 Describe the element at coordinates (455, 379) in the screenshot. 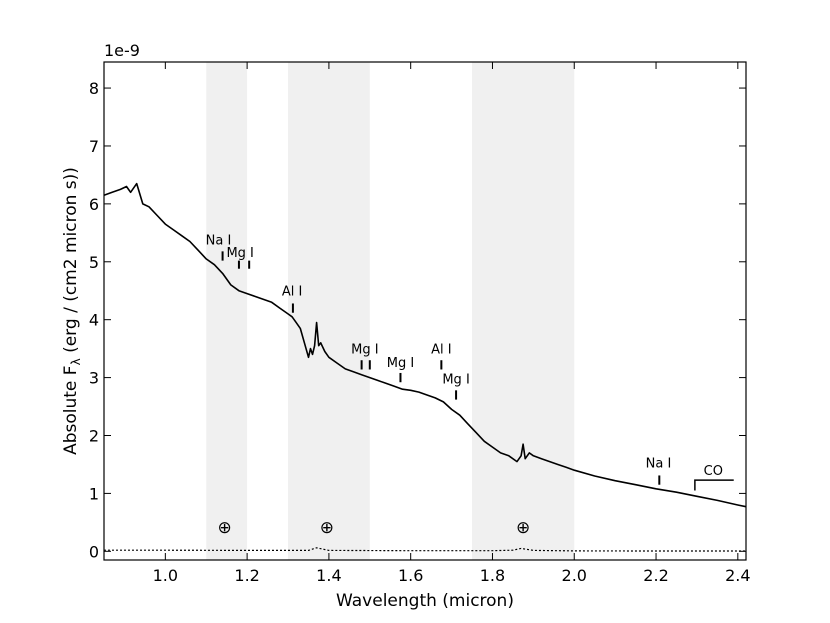

I see `line-label-7: Mg I` at that location.